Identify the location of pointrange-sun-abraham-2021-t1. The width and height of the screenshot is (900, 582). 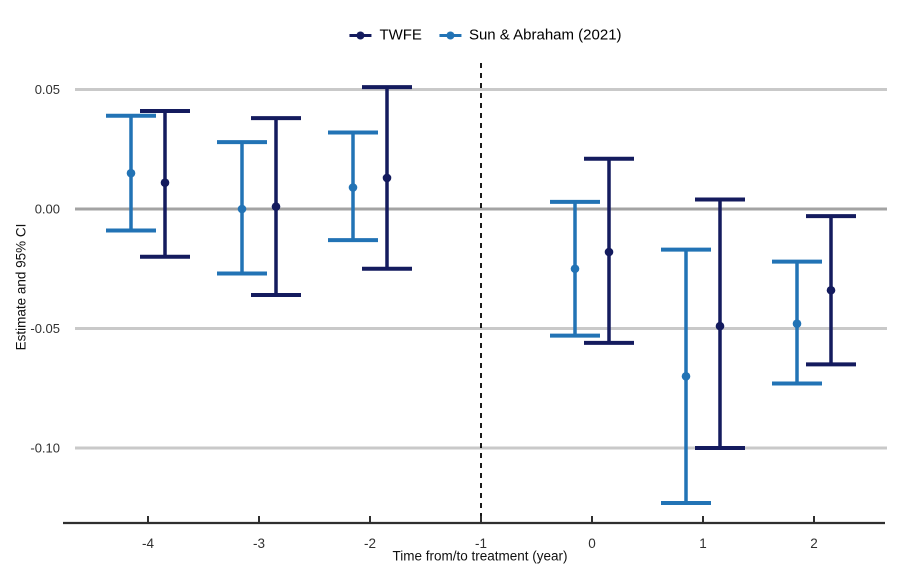
(686, 376).